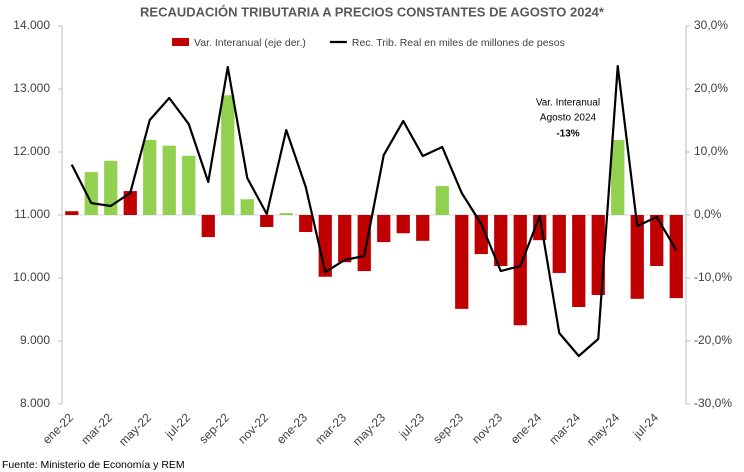 Image resolution: width=744 pixels, height=472 pixels. Describe the element at coordinates (708, 214) in the screenshot. I see `y2-tick-label: 0,0%` at that location.